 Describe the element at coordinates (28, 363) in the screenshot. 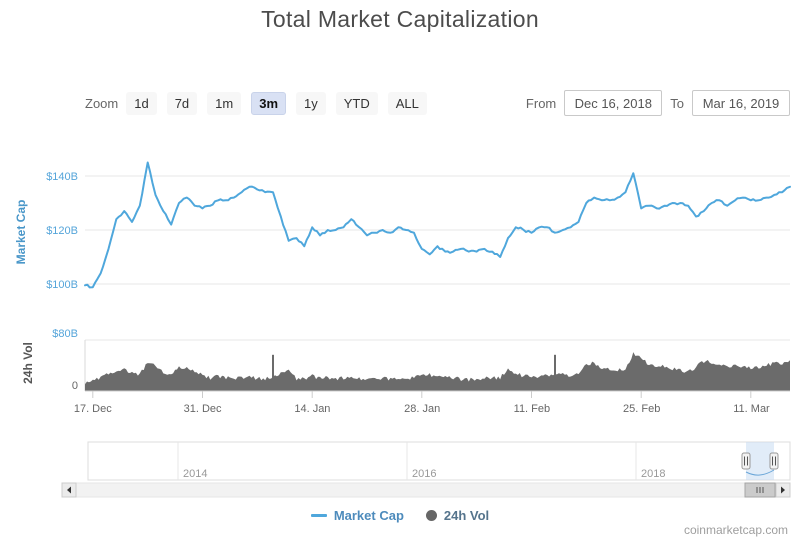

I see `vol-axis-title: 24h Vol` at that location.